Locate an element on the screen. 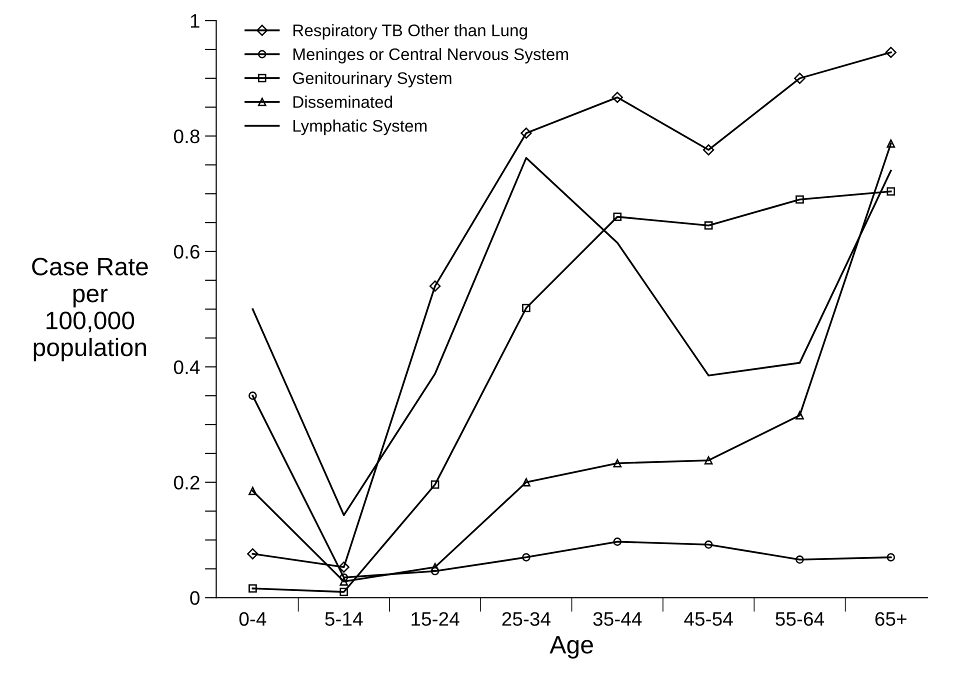 This screenshot has width=961, height=687. x-tick-label: 5-14 is located at coordinates (344, 619).